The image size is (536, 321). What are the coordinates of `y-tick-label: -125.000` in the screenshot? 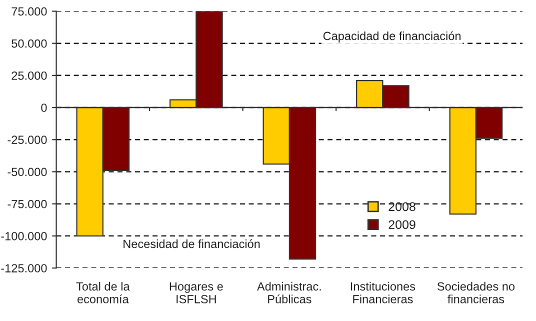 It's located at (24, 268).